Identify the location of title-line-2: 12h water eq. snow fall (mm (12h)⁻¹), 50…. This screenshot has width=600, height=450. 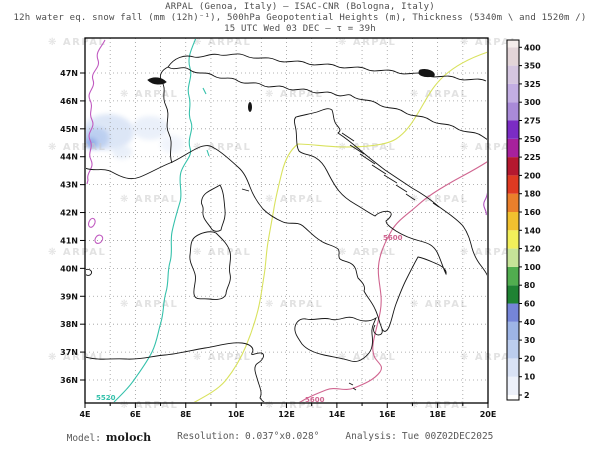
(300, 18).